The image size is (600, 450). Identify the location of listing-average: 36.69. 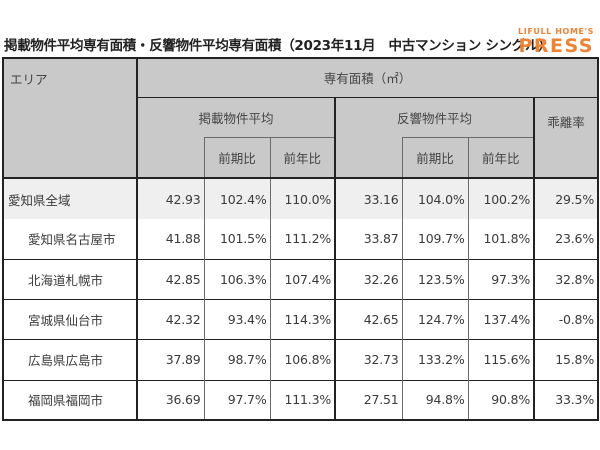
(170, 400).